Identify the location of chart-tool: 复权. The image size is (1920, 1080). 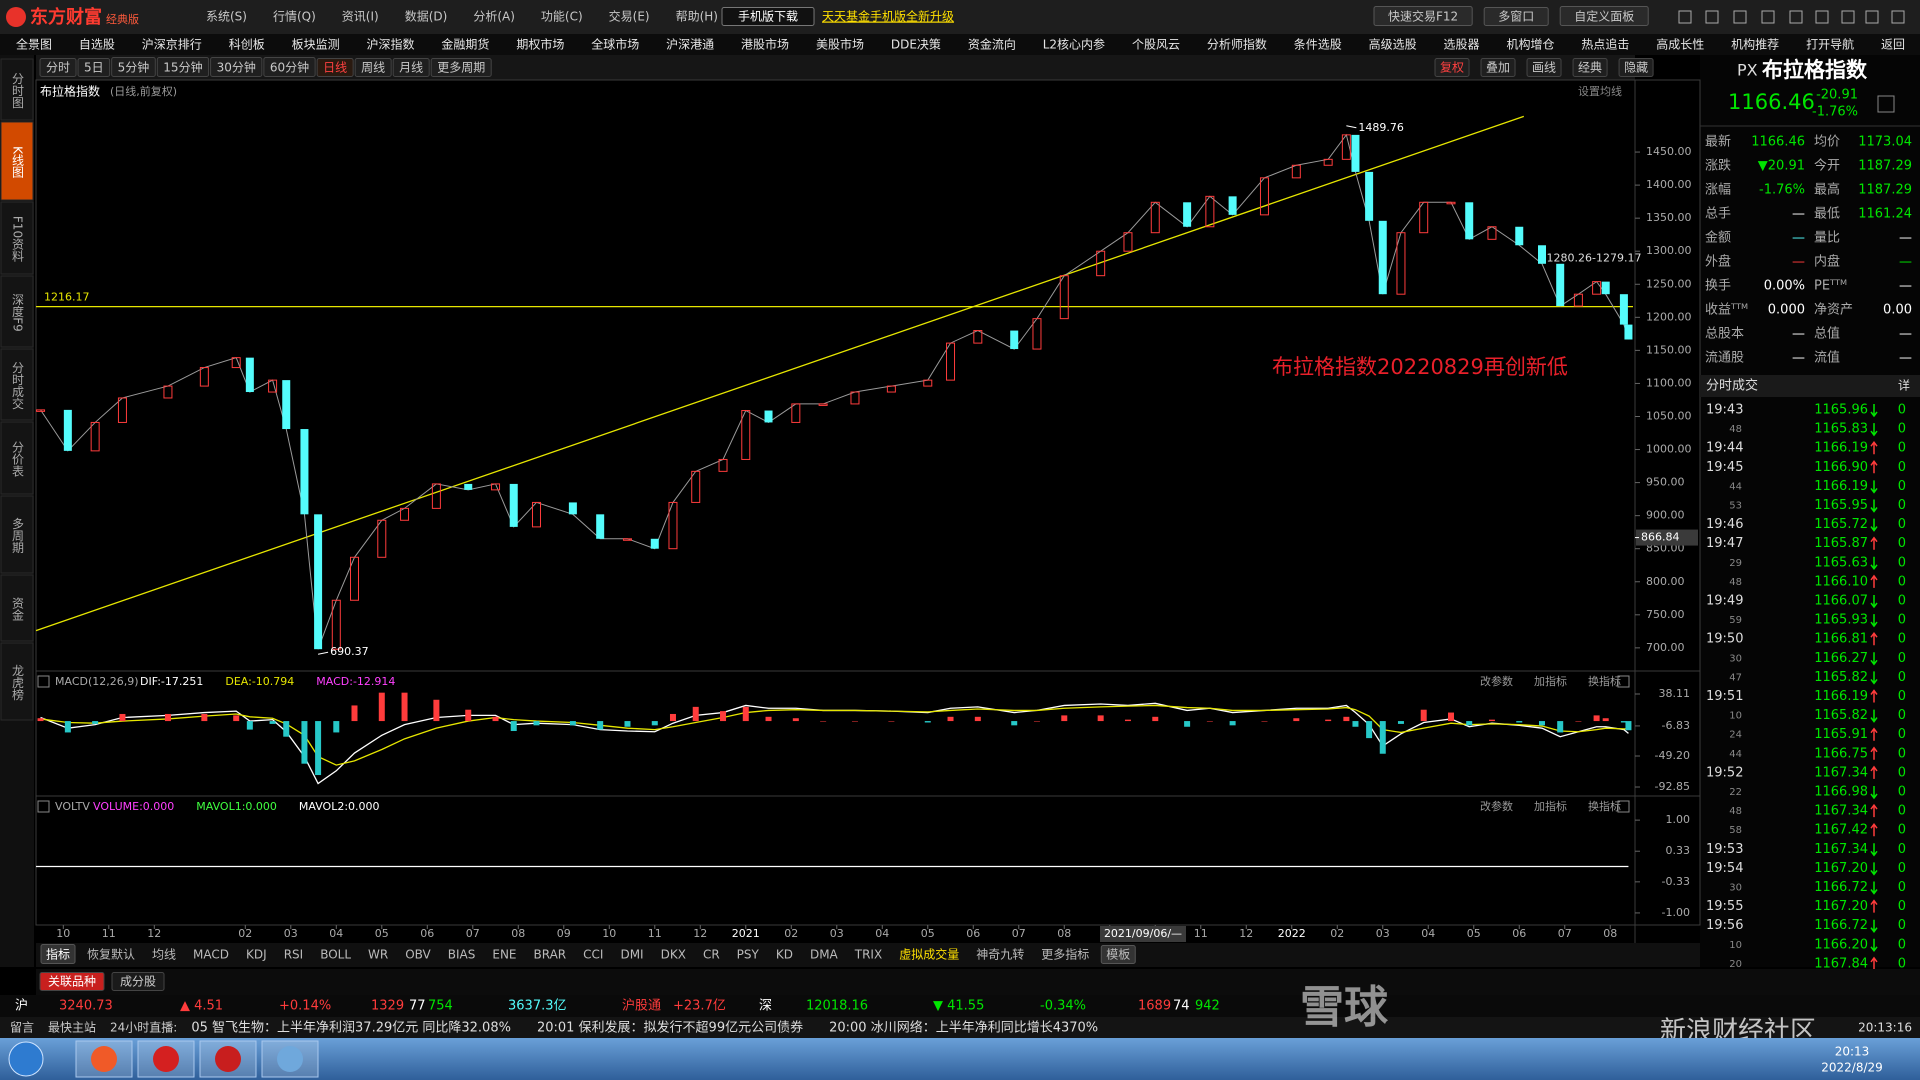
(1452, 68).